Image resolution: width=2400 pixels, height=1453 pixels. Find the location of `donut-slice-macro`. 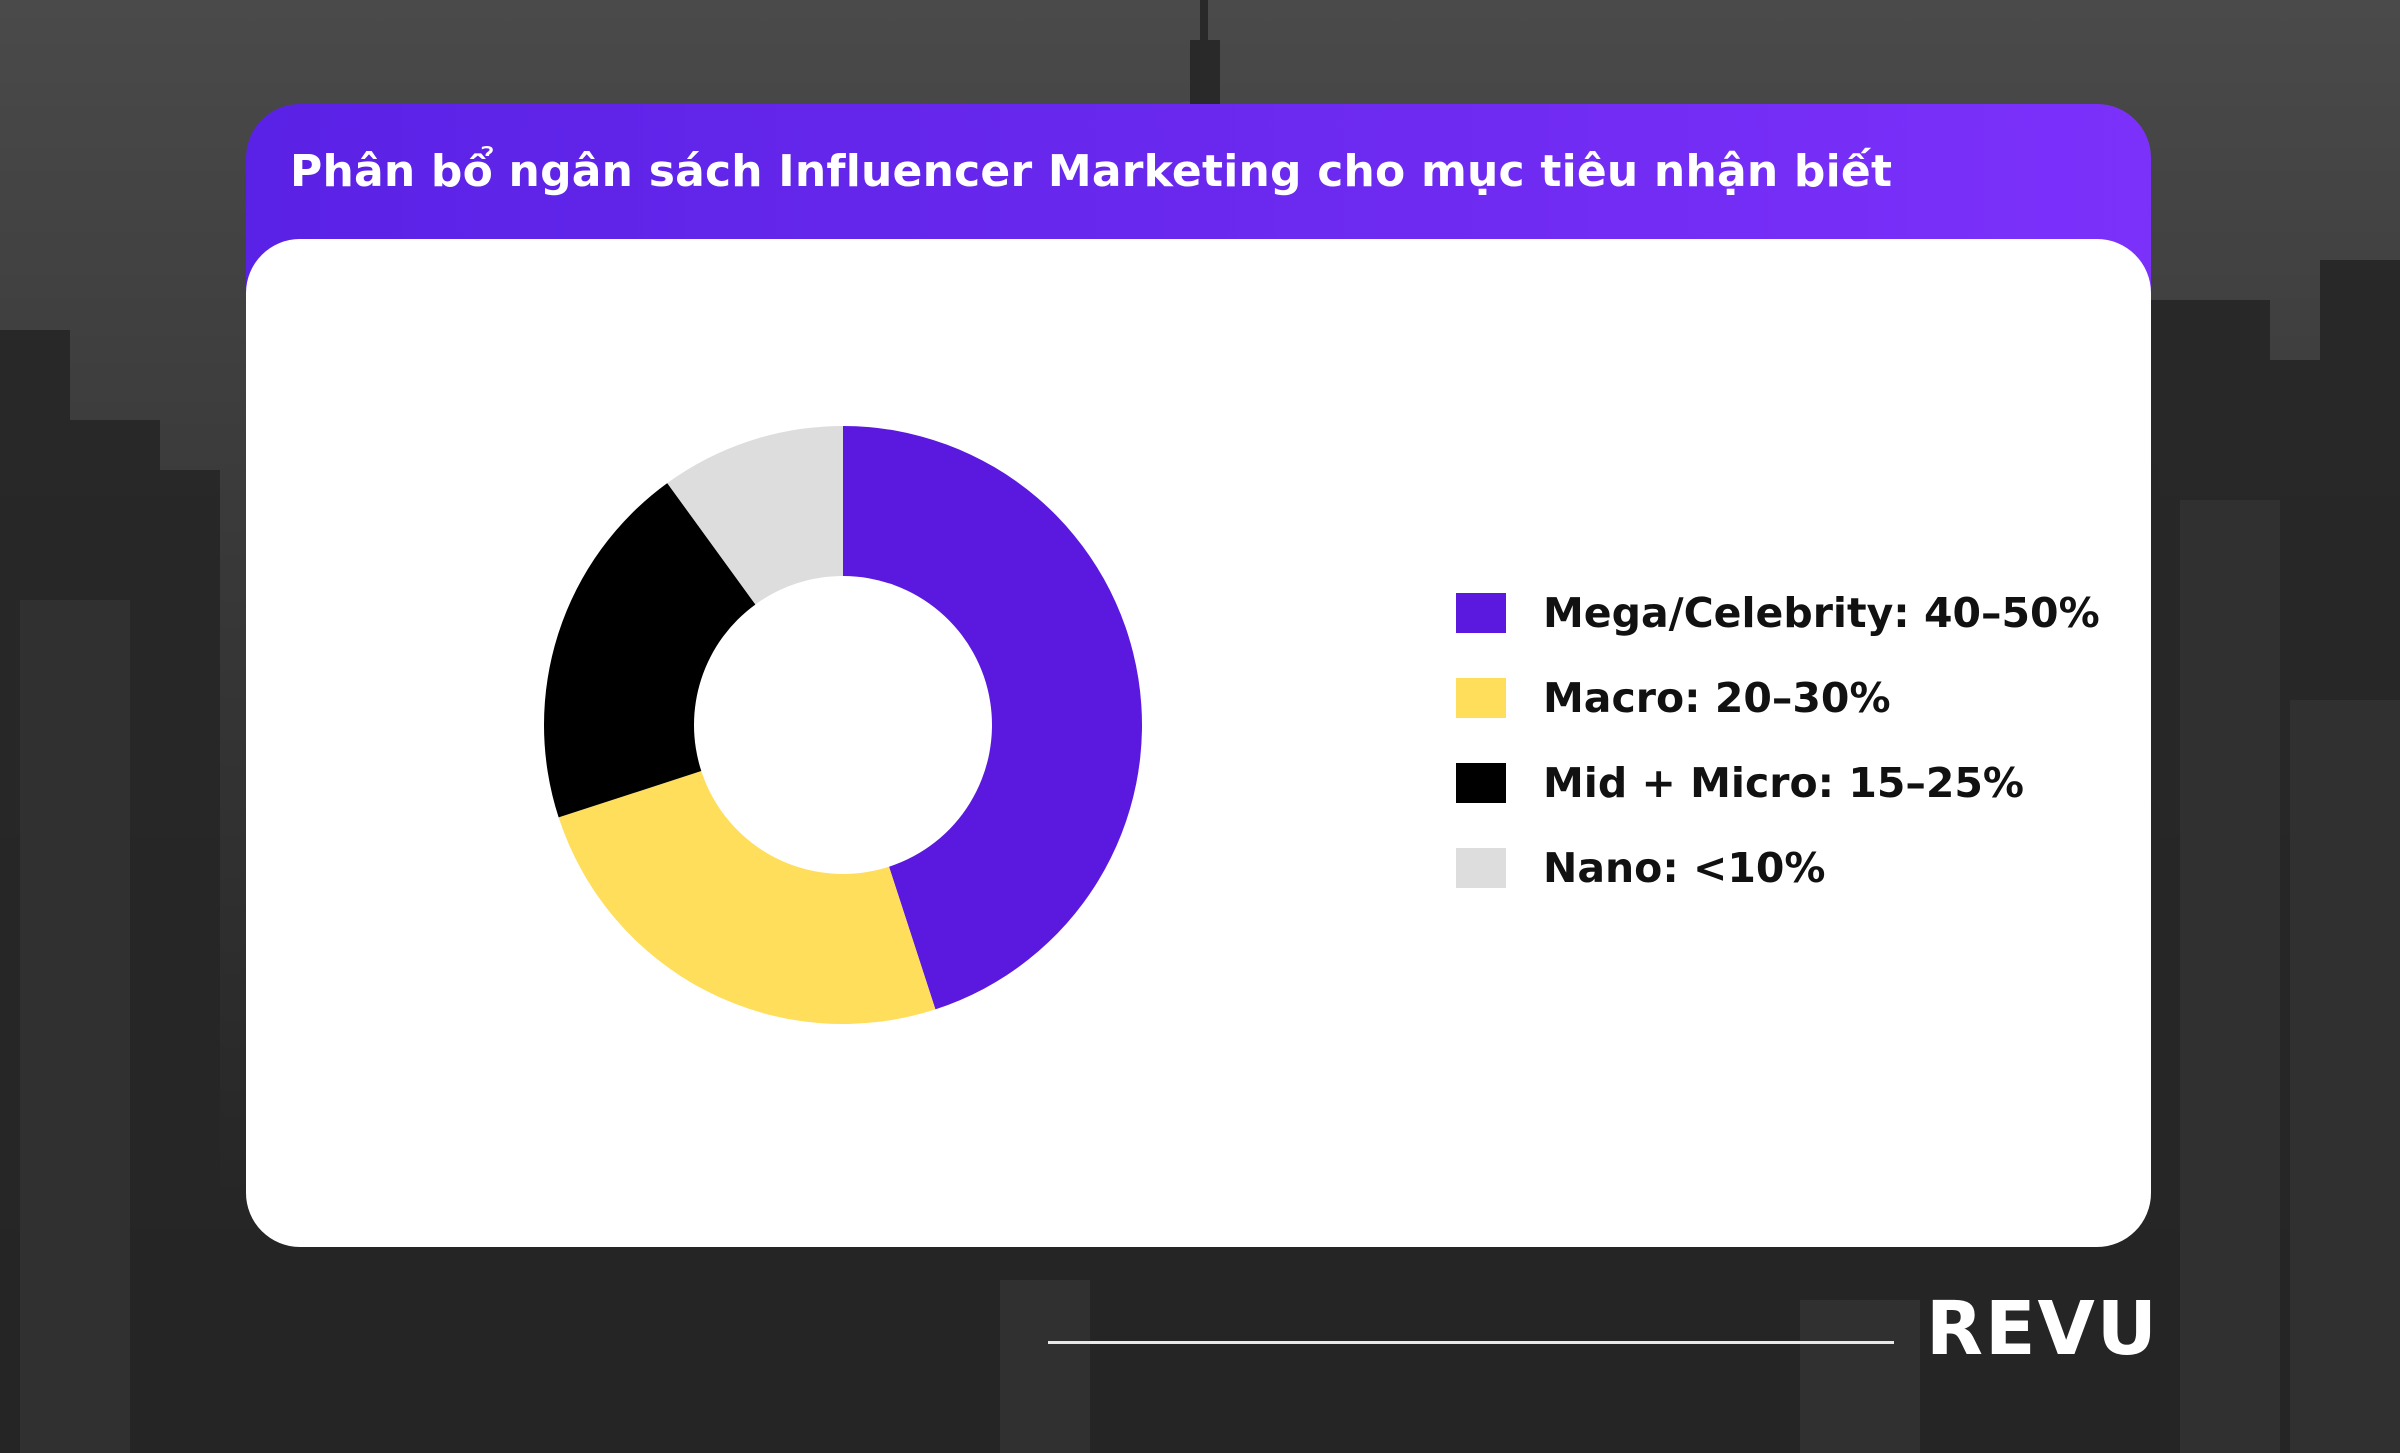

donut-slice-macro is located at coordinates (747, 897).